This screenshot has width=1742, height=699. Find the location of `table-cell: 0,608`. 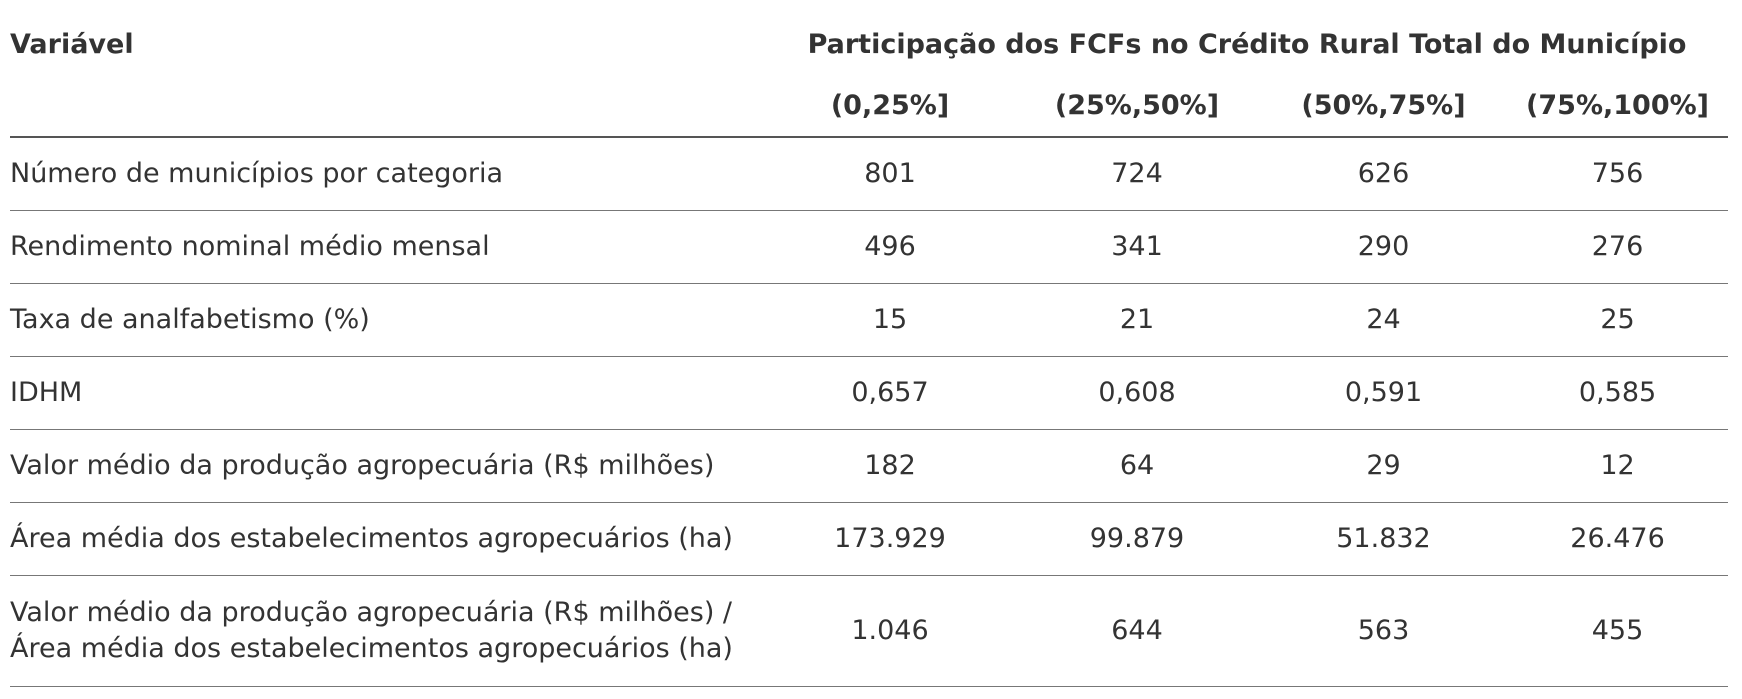

table-cell: 0,608 is located at coordinates (1137, 393).